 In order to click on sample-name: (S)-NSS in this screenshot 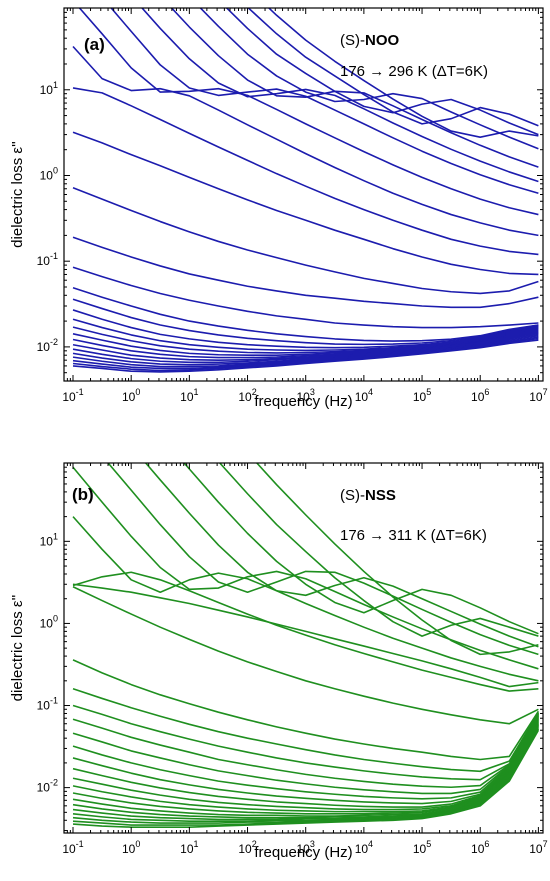, I will do `click(368, 495)`.